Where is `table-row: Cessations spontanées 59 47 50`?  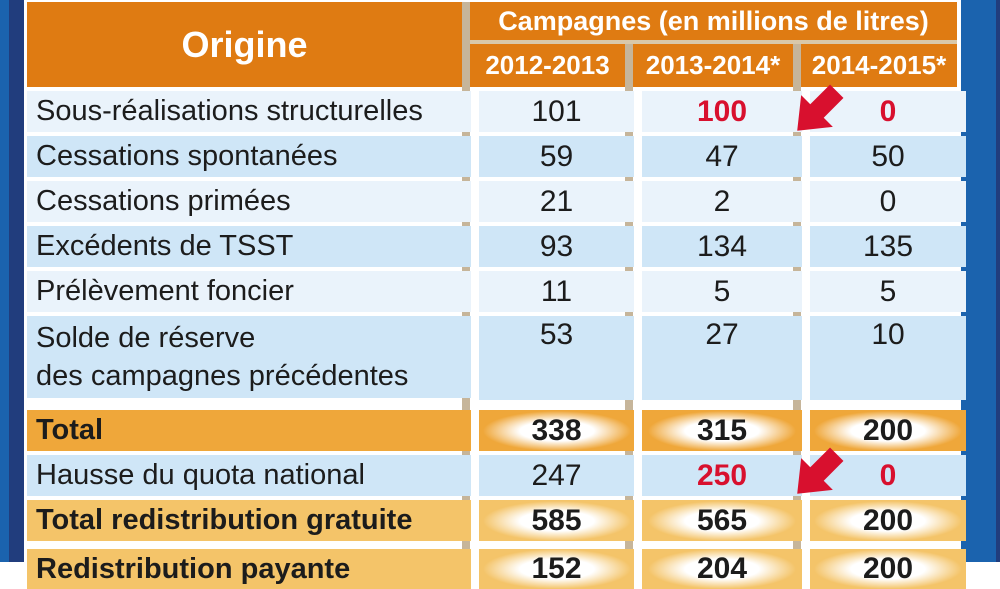
table-row: Cessations spontanées 59 47 50 is located at coordinates (496, 156).